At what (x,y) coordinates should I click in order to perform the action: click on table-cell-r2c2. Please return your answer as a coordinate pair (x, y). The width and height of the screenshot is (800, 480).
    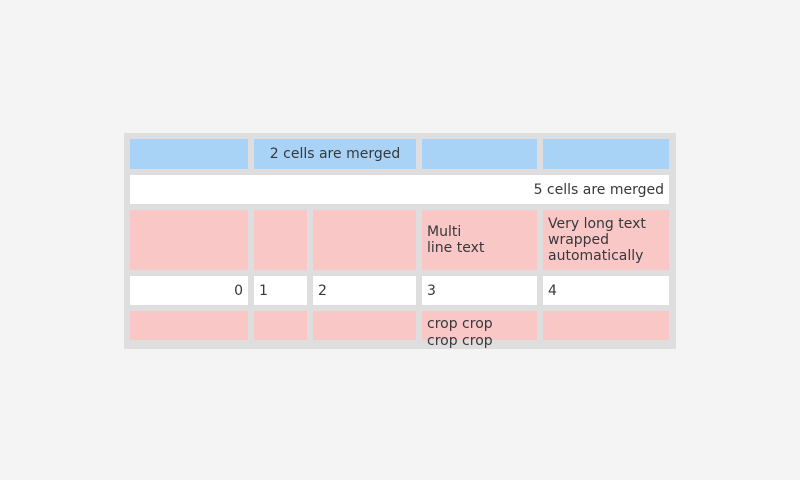
    Looking at the image, I should click on (364, 240).